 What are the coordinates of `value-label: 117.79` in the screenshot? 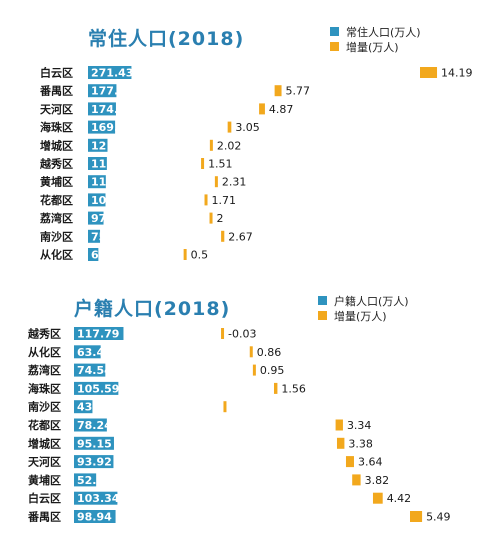 It's located at (98, 334).